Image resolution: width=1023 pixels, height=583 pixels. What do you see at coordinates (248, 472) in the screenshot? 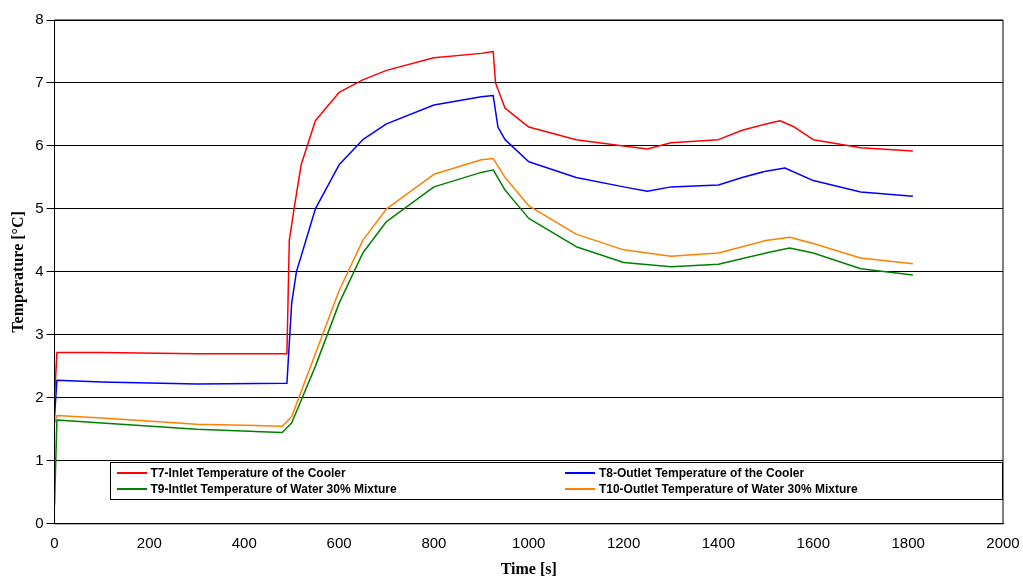
I see `legend-label: T7-Inlet Temperature of the Cooler` at bounding box center [248, 472].